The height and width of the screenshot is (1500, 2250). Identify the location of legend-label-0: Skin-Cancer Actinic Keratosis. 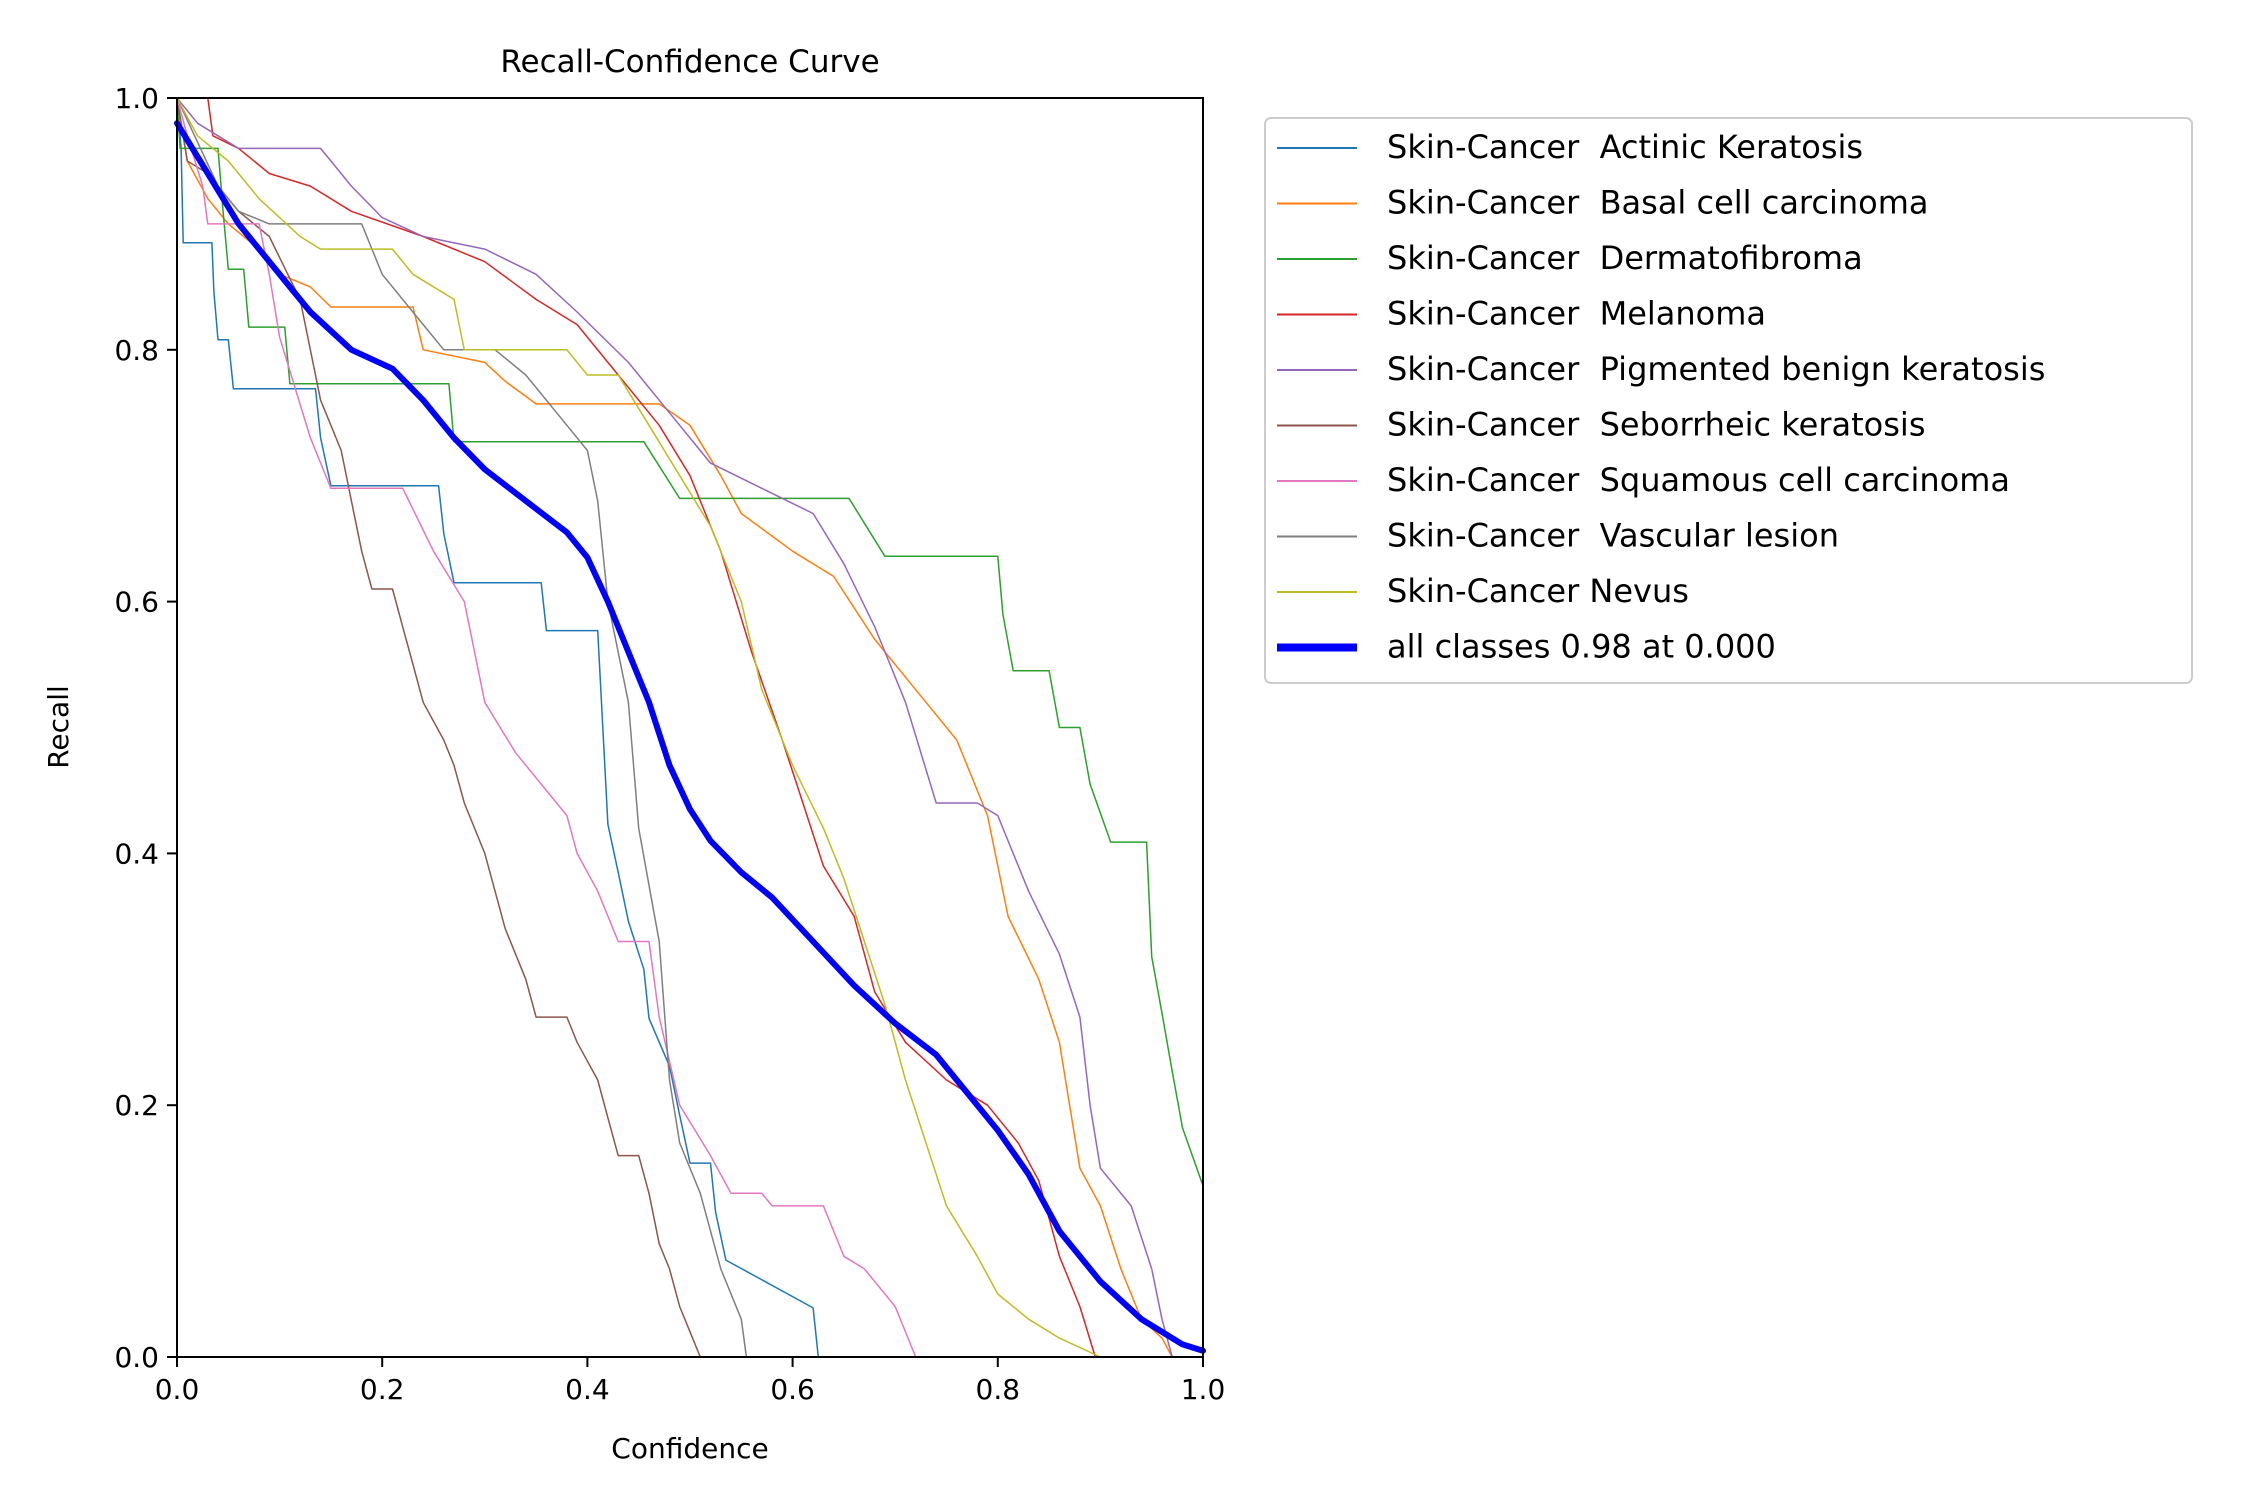
(1625, 147).